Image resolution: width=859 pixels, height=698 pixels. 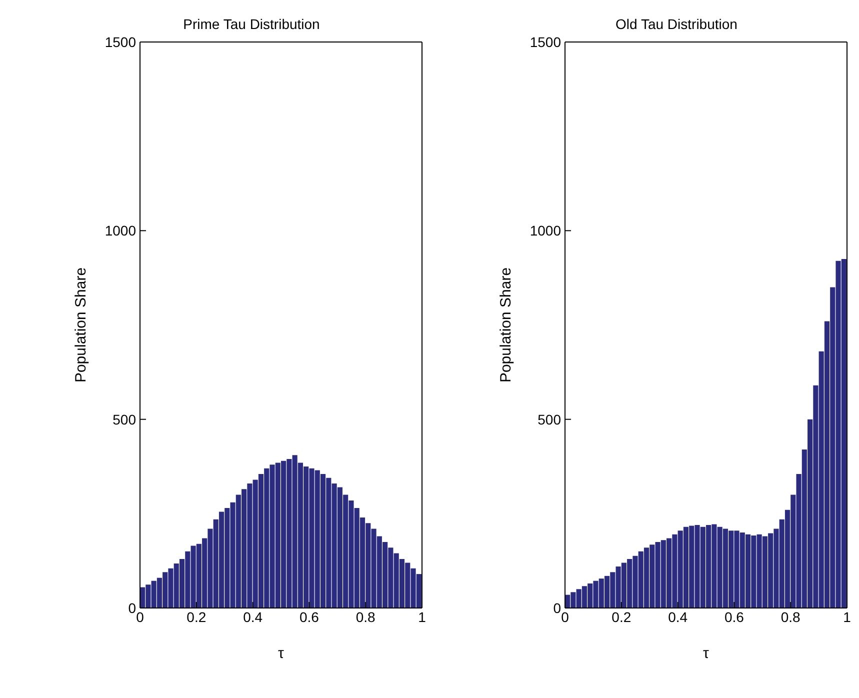 What do you see at coordinates (676, 24) in the screenshot?
I see `chart-title: Old Tau Distribution` at bounding box center [676, 24].